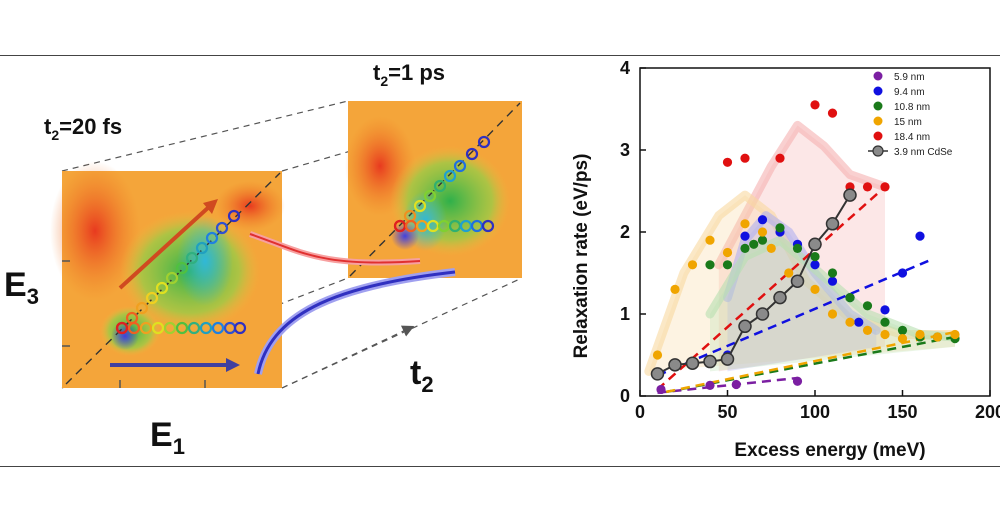 The width and height of the screenshot is (1000, 523). I want to click on t2-axis-label: t2, so click(422, 375).